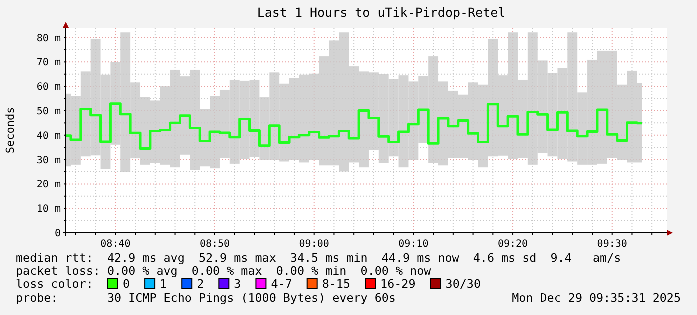 The image size is (697, 315). I want to click on x-tick-label: 08:40, so click(115, 244).